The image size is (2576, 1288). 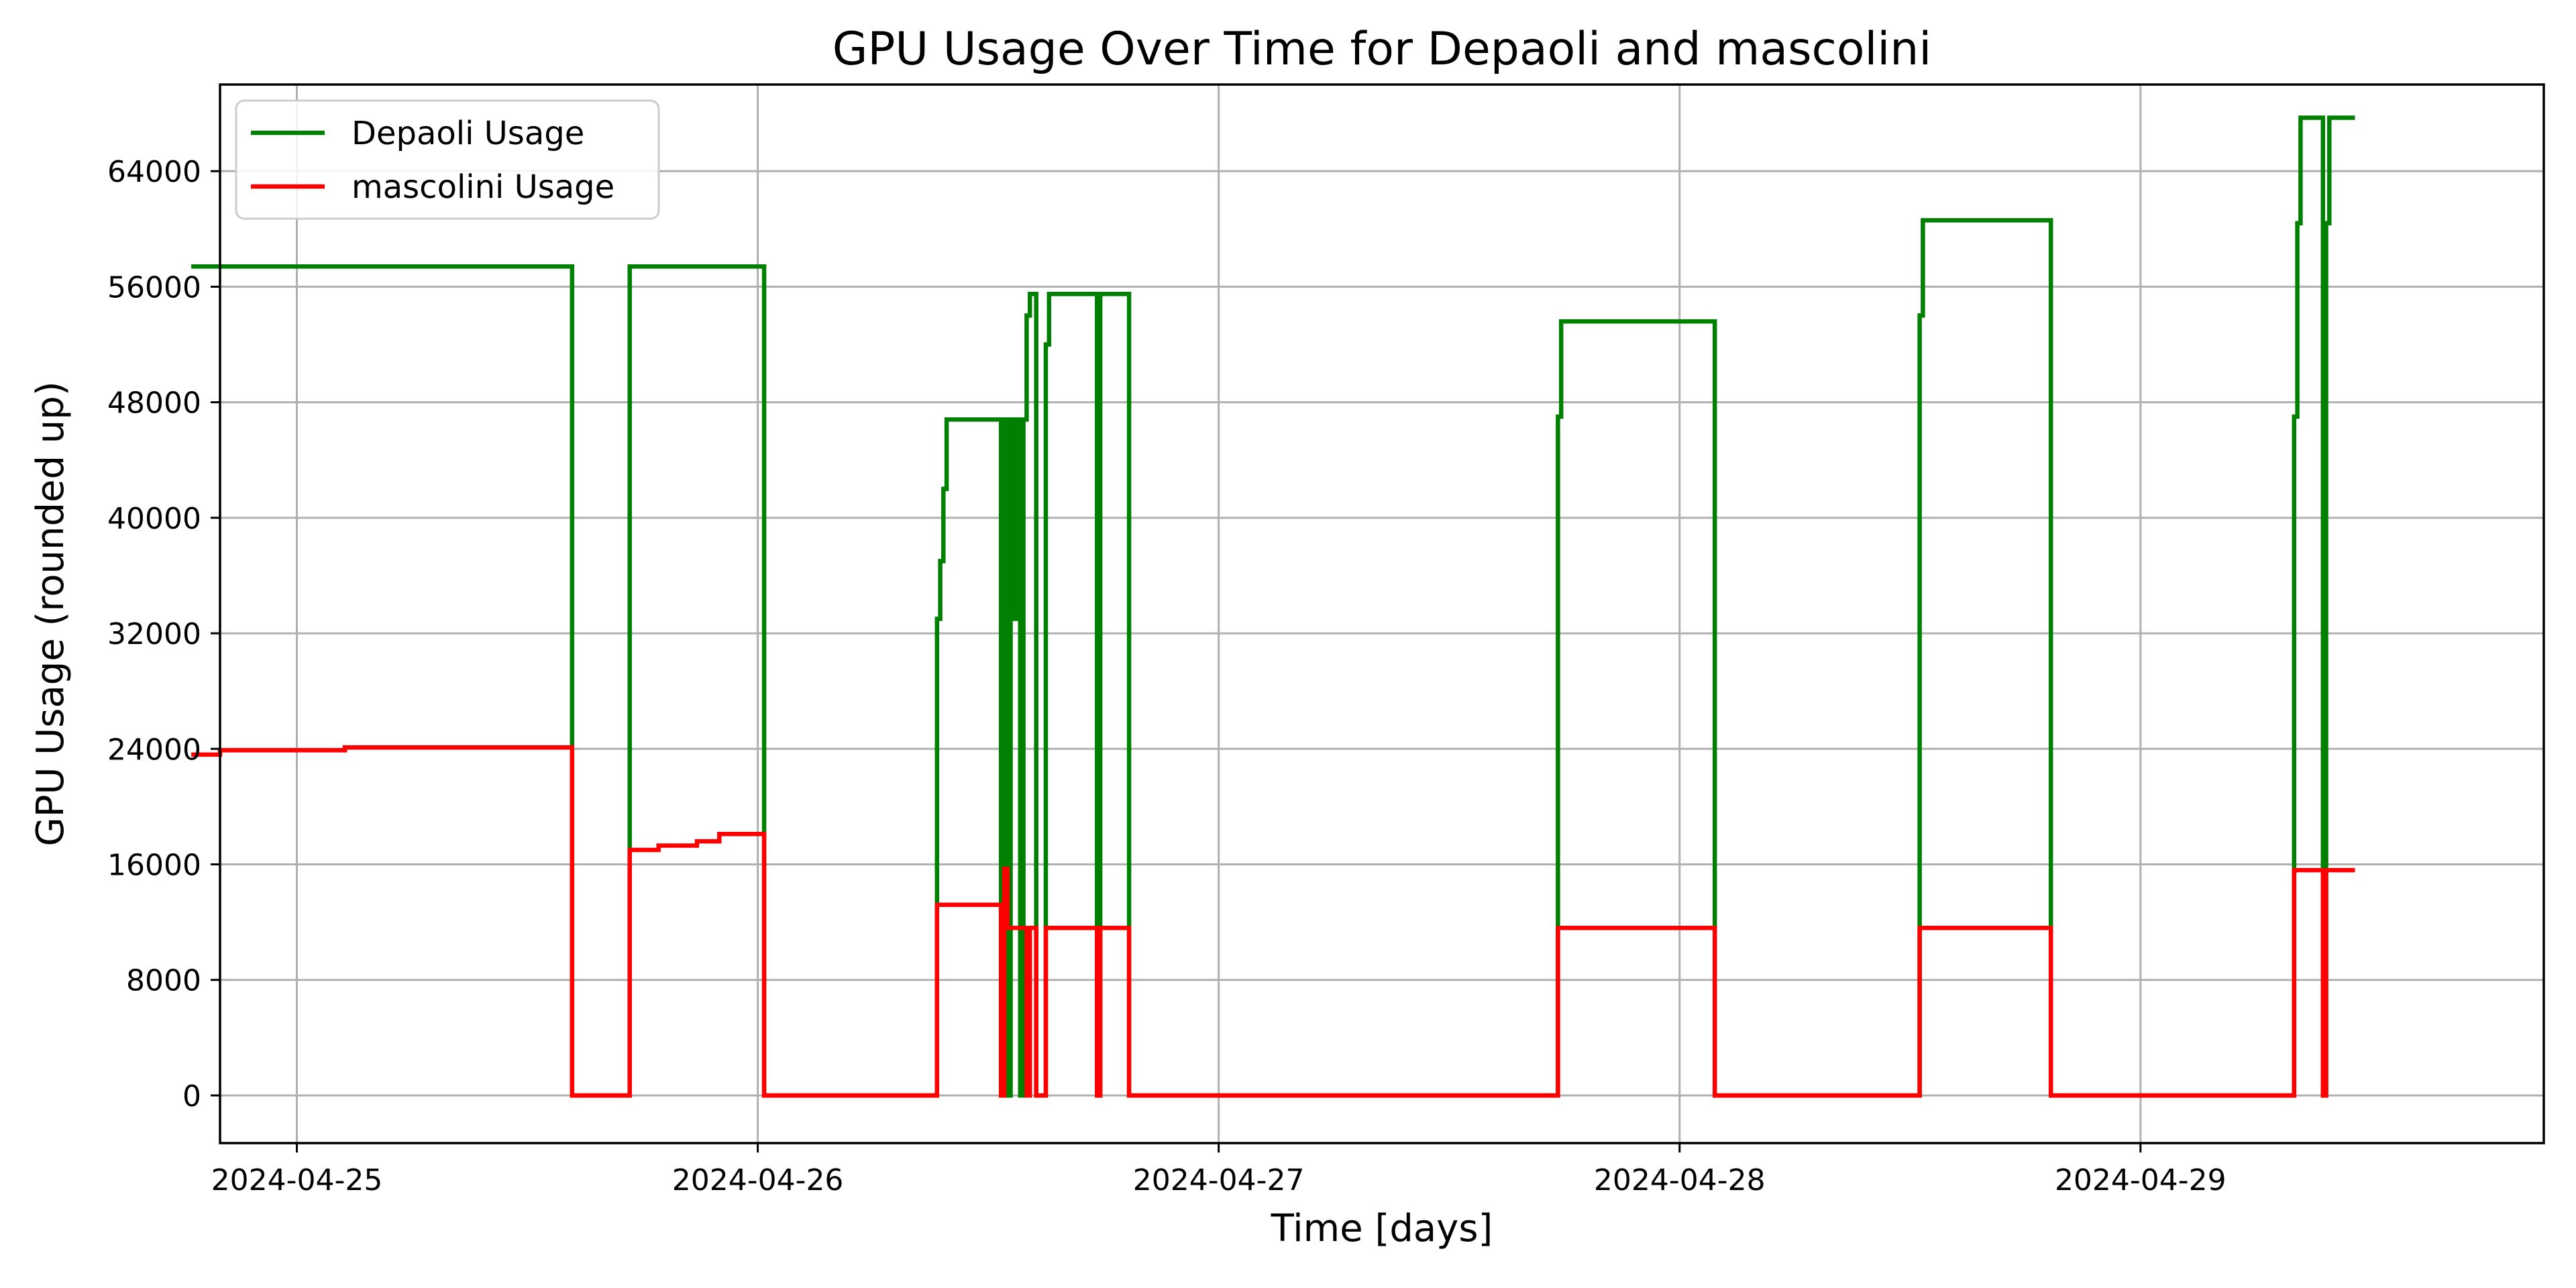 What do you see at coordinates (154, 750) in the screenshot?
I see `y-tick-label: 24000` at bounding box center [154, 750].